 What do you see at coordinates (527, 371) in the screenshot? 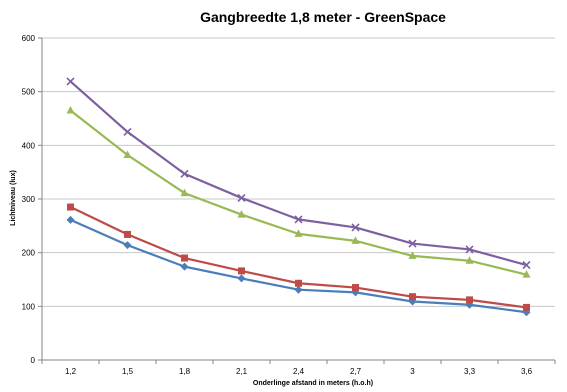
I see `x-tick-label: 3,6` at bounding box center [527, 371].